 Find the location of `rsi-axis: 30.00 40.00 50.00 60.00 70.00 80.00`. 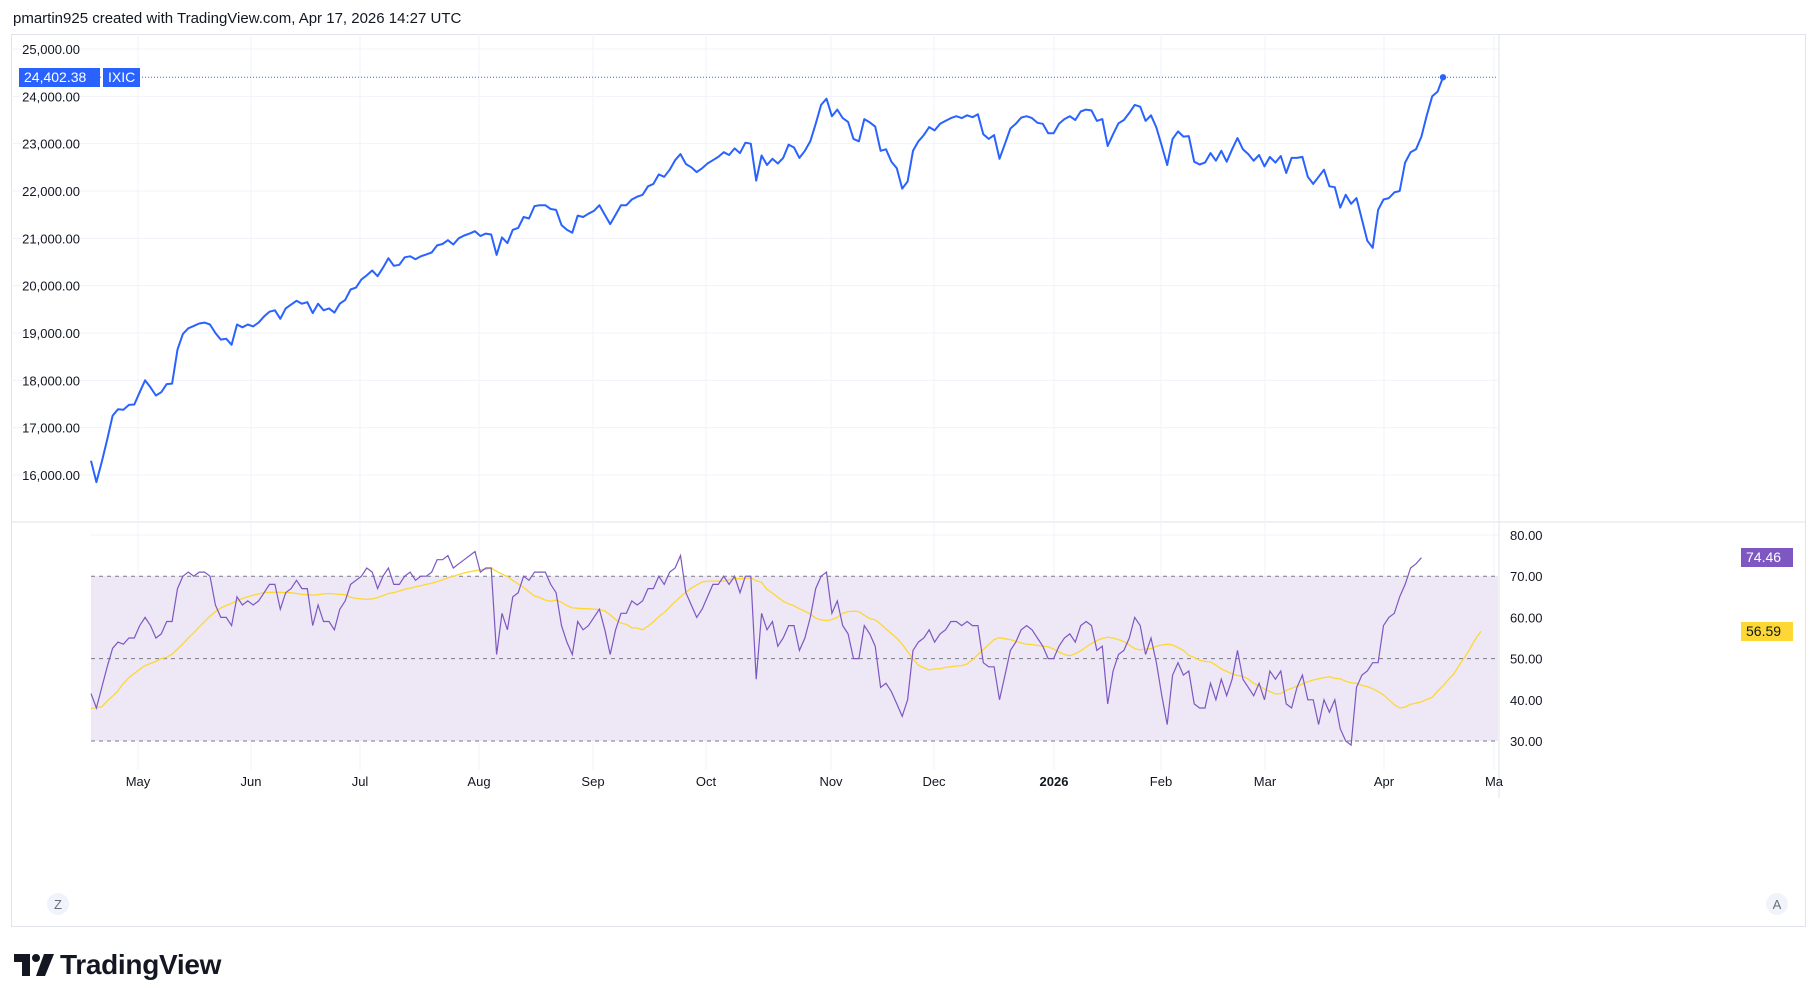

rsi-axis: 30.00 40.00 50.00 60.00 70.00 80.00 is located at coordinates (1526, 638).